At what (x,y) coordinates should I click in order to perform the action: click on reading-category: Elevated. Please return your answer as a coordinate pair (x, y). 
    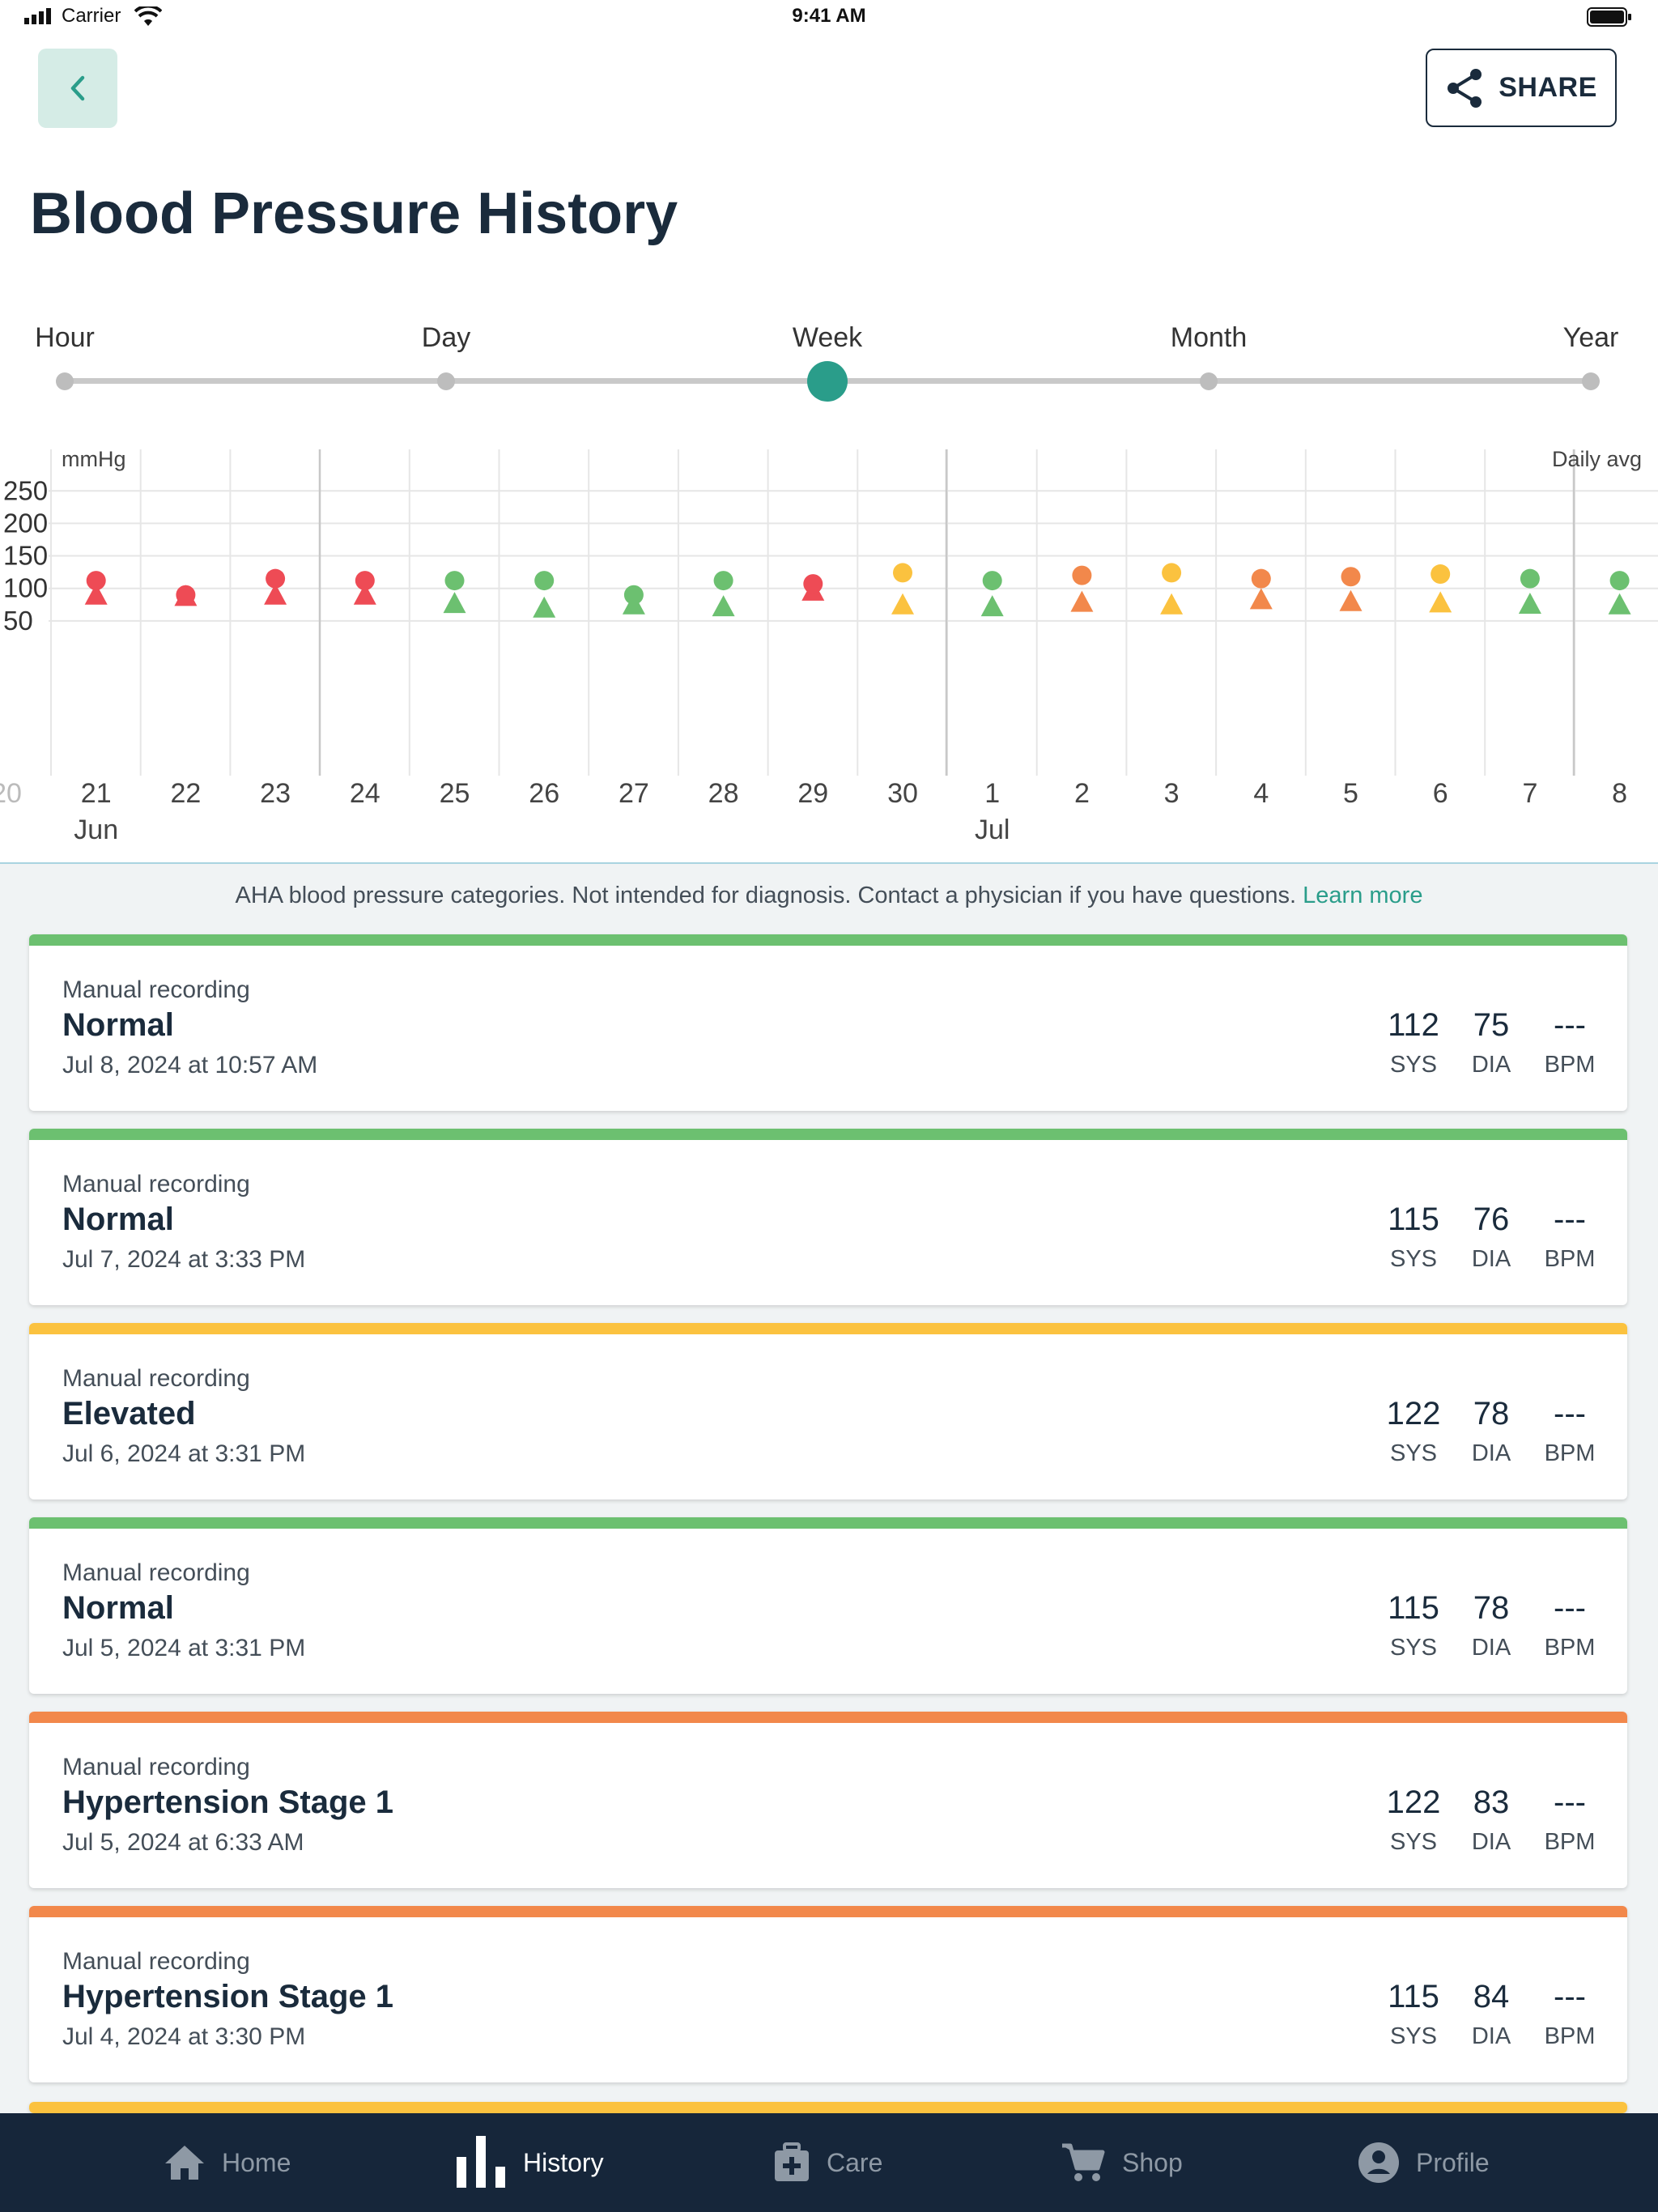
    Looking at the image, I should click on (129, 1414).